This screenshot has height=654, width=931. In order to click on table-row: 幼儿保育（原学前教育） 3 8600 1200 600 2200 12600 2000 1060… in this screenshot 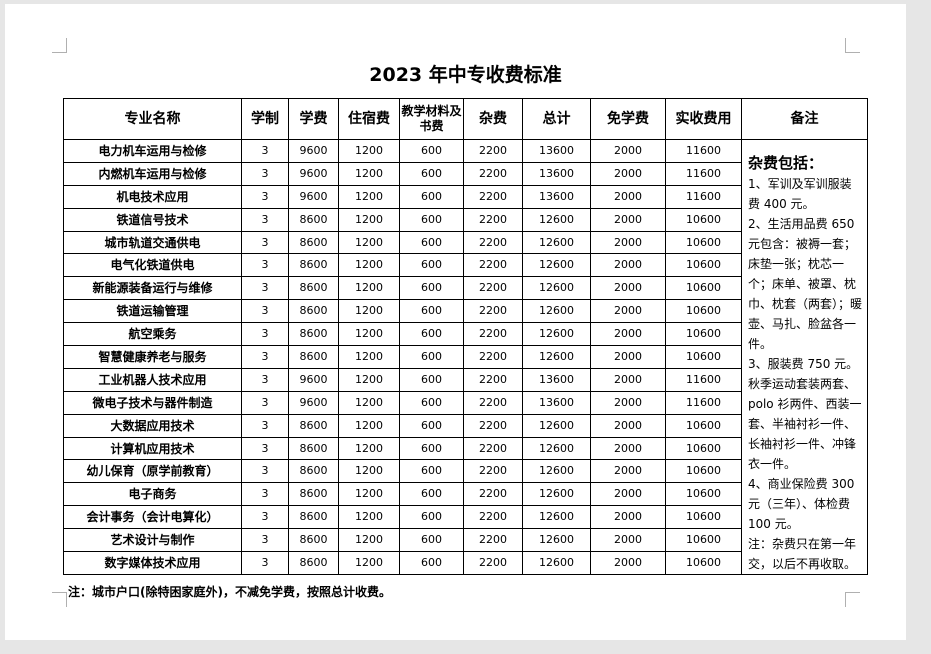, I will do `click(465, 471)`.